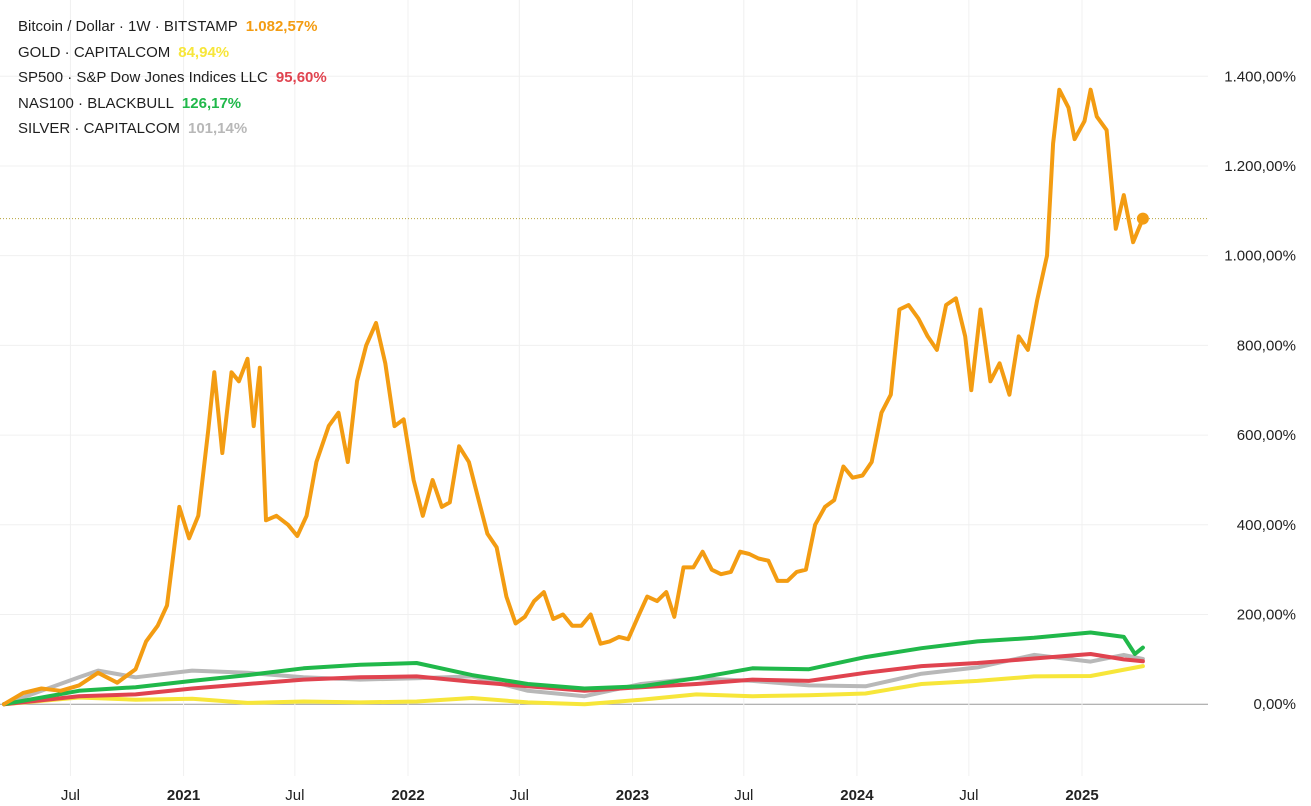 The width and height of the screenshot is (1311, 806). I want to click on legend-value: 1.082,57%, so click(281, 26).